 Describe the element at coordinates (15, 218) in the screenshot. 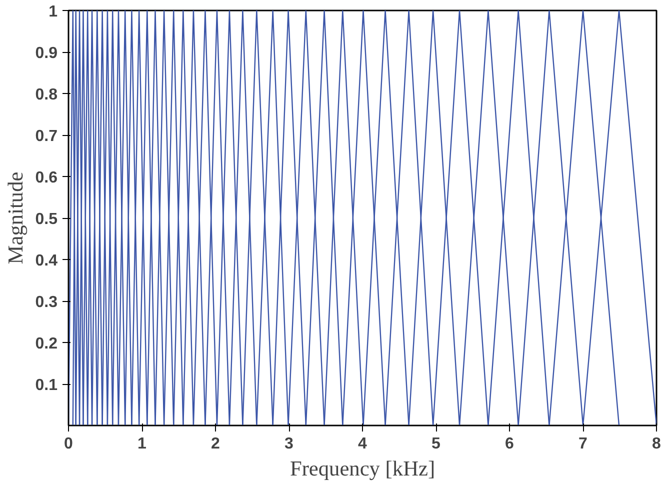

I see `y-axis-title: Magnitude` at that location.